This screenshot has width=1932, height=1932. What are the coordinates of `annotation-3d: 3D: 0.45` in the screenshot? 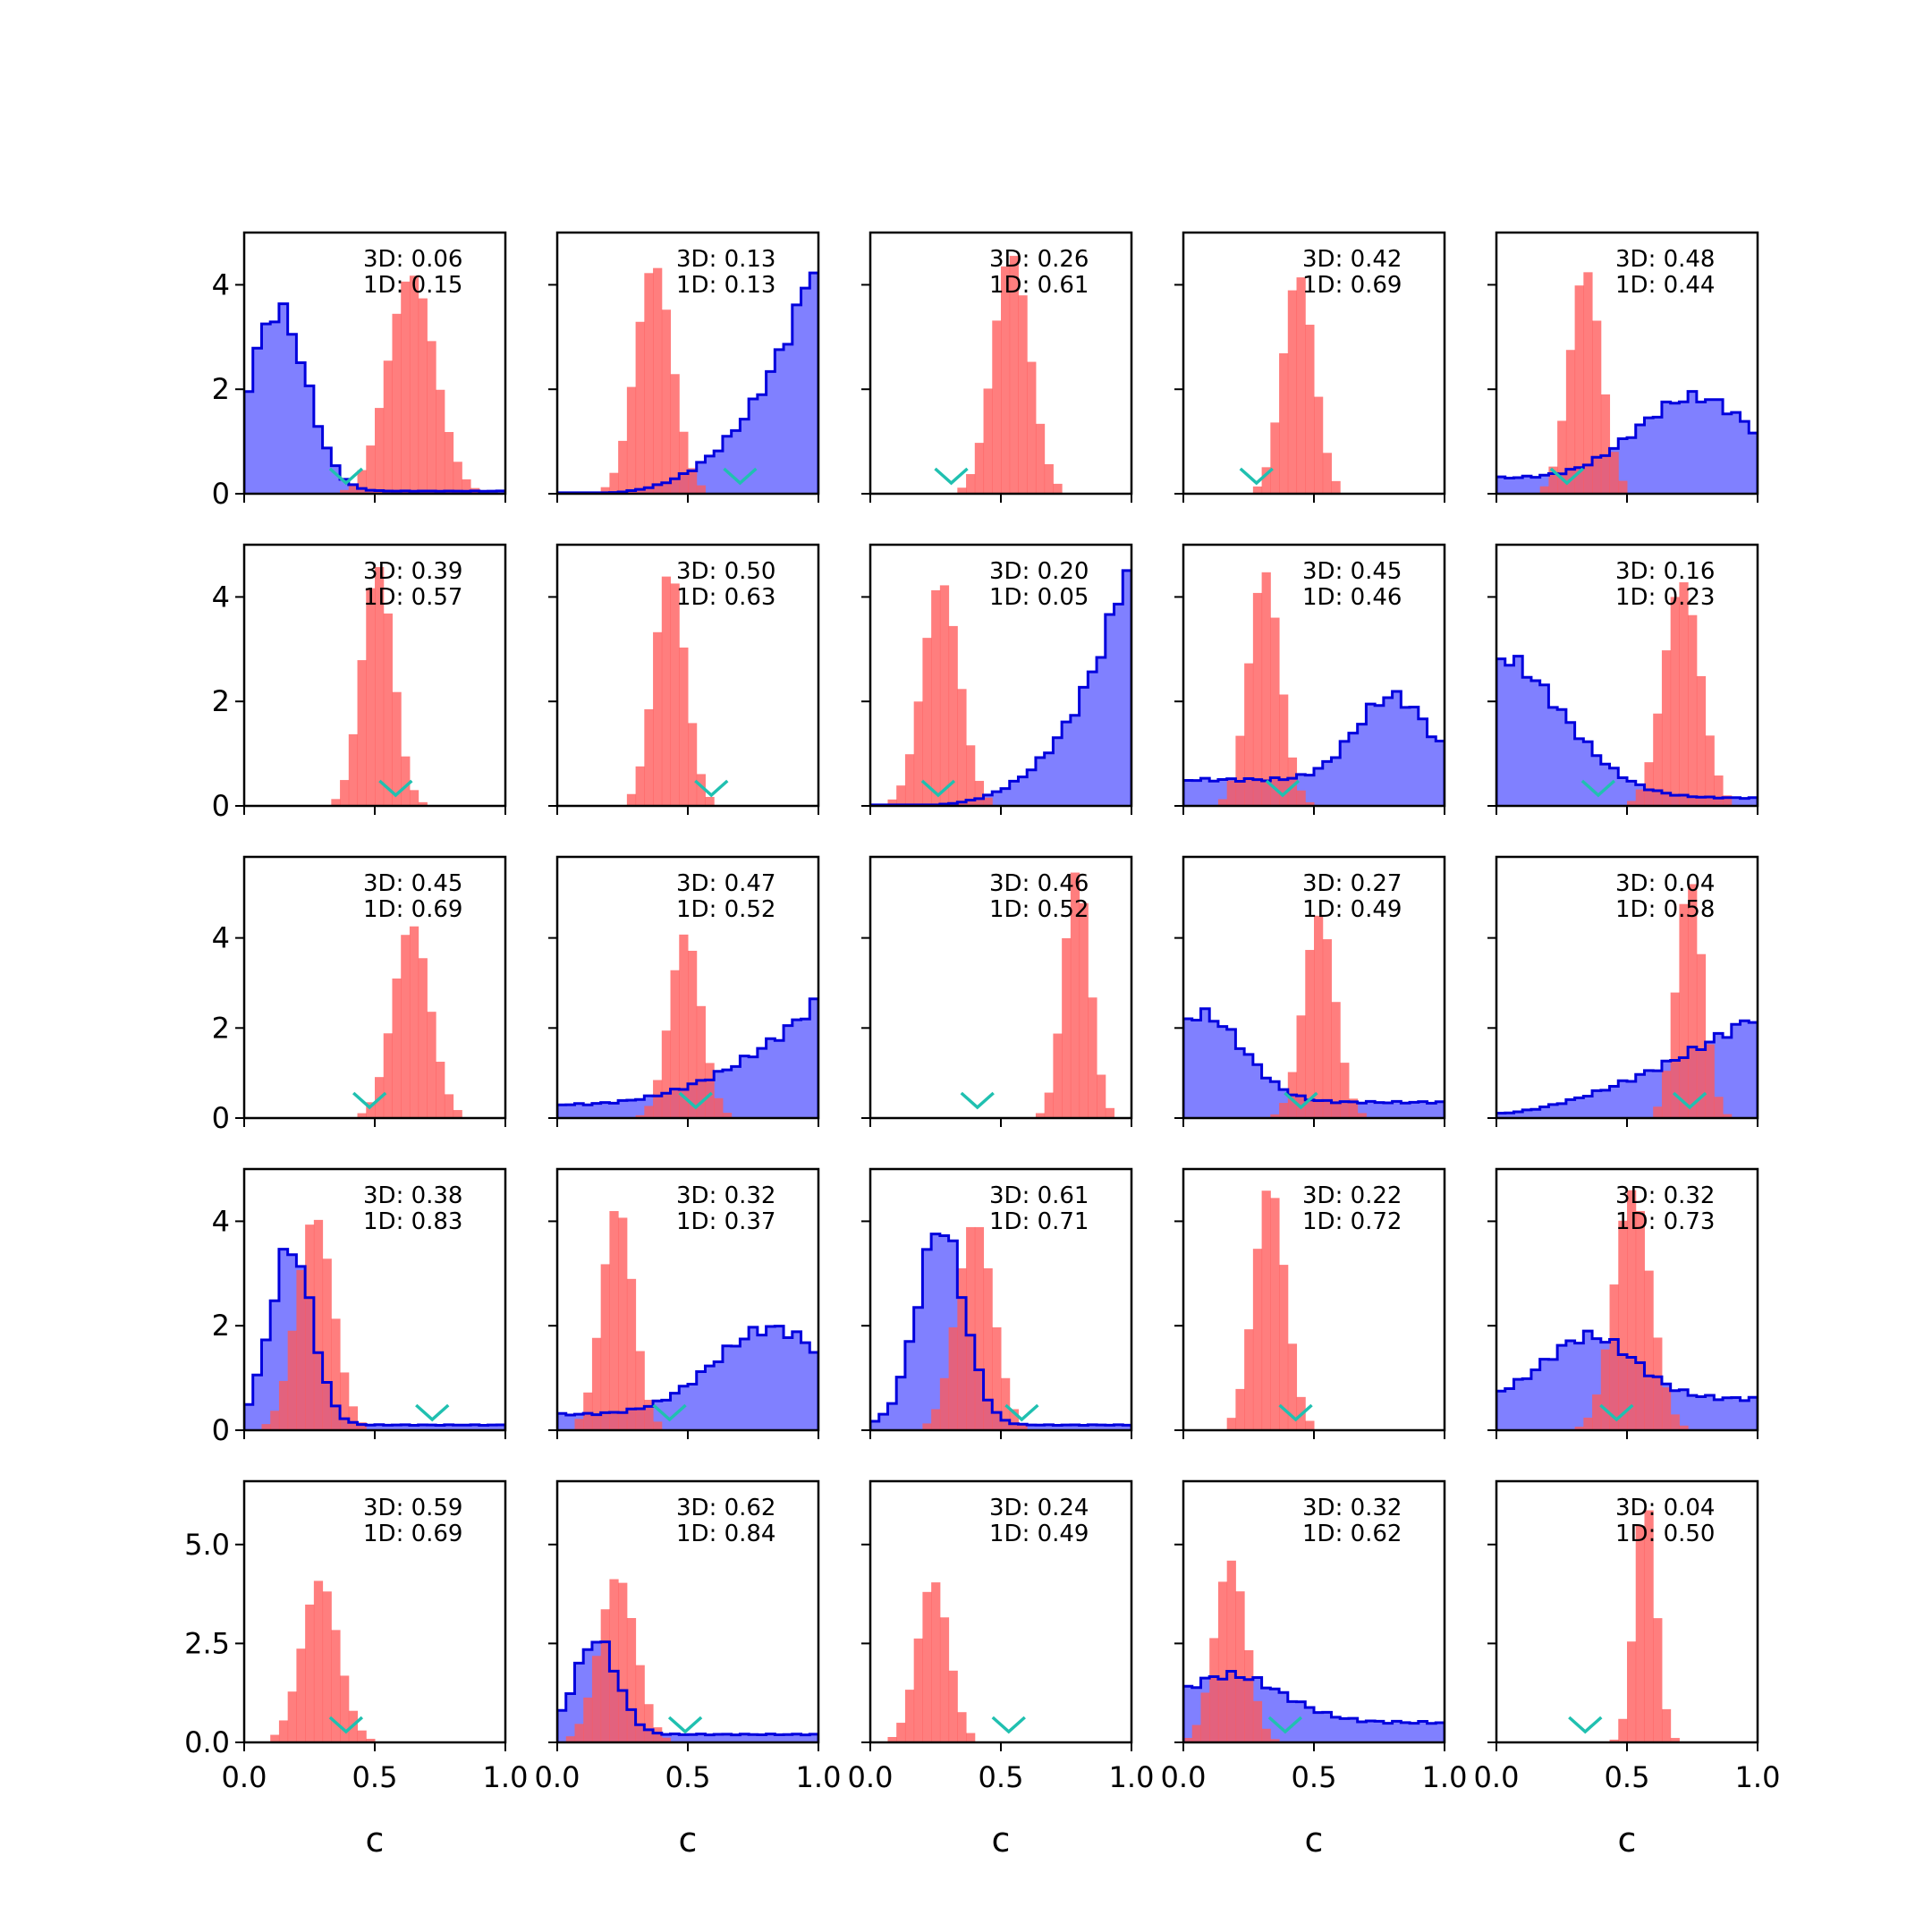 It's located at (1352, 571).